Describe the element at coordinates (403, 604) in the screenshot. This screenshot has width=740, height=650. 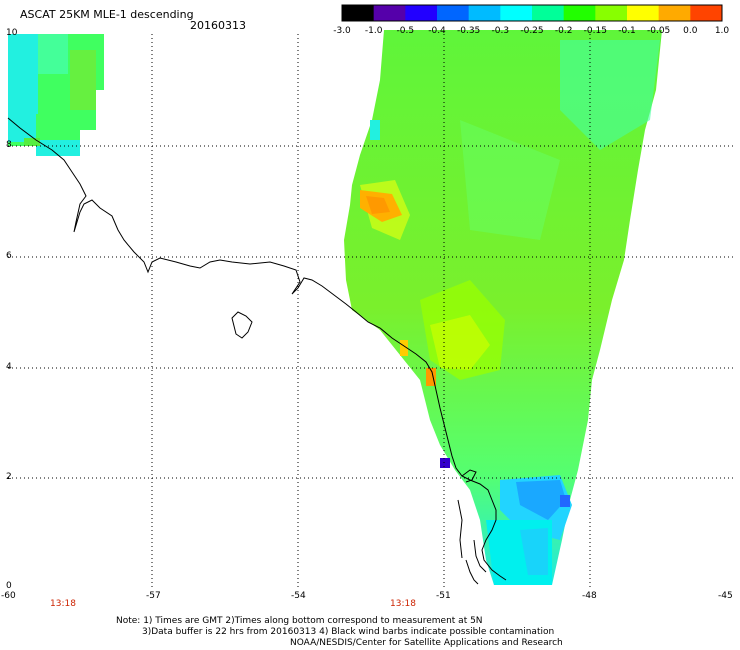
I see `pass-time-2: 13:18` at that location.